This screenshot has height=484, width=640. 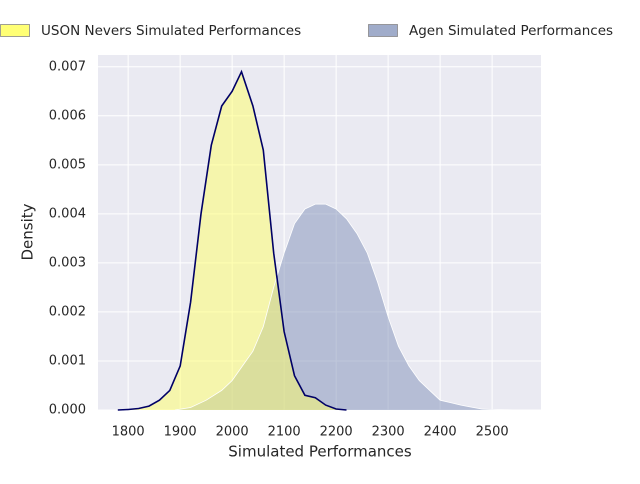 I want to click on x-axis-label: Simulated Performances, so click(x=320, y=452).